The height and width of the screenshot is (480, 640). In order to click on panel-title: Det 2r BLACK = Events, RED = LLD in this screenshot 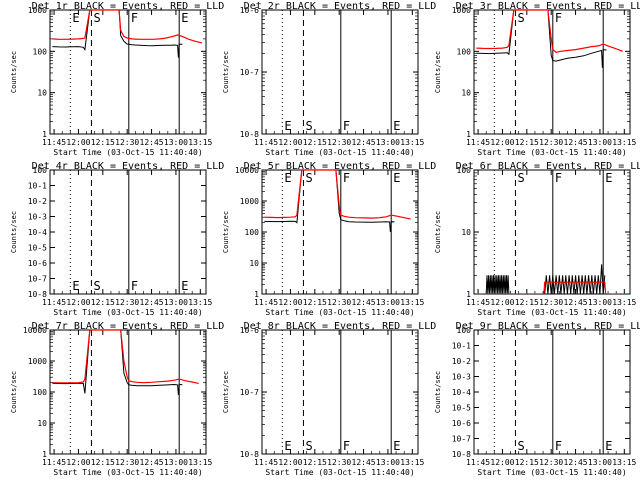, I will do `click(340, 6)`.